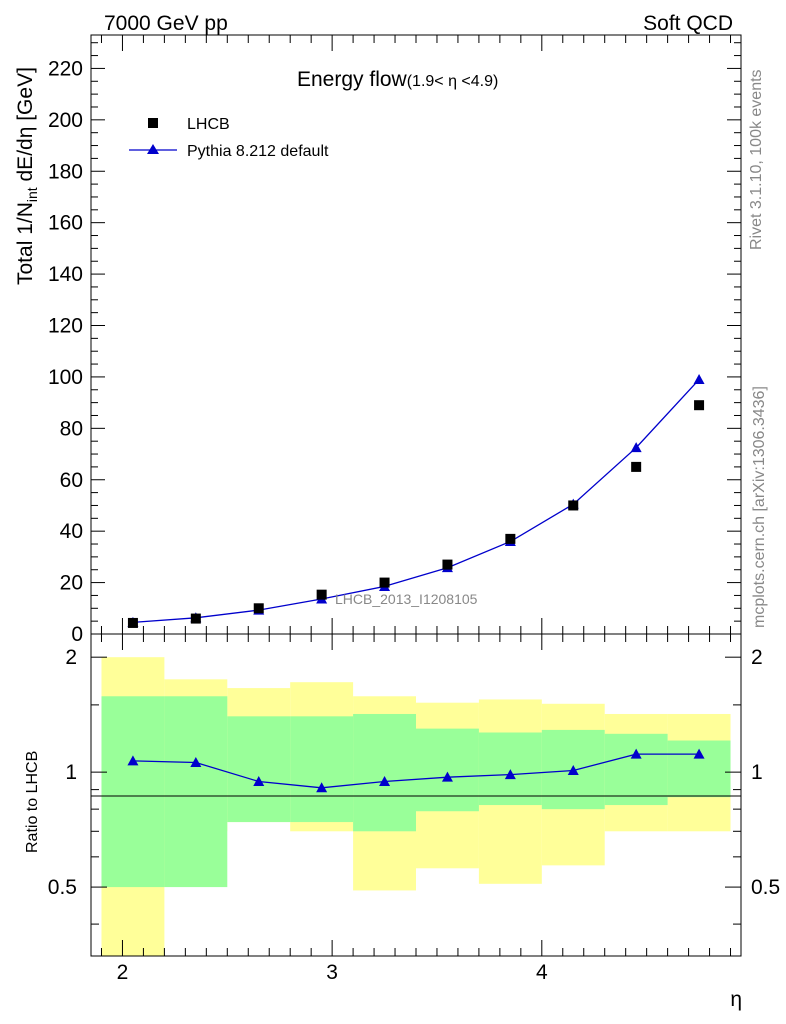 The image size is (786, 1024). What do you see at coordinates (757, 657) in the screenshot?
I see `ratio-y-tick-label-right: 2` at bounding box center [757, 657].